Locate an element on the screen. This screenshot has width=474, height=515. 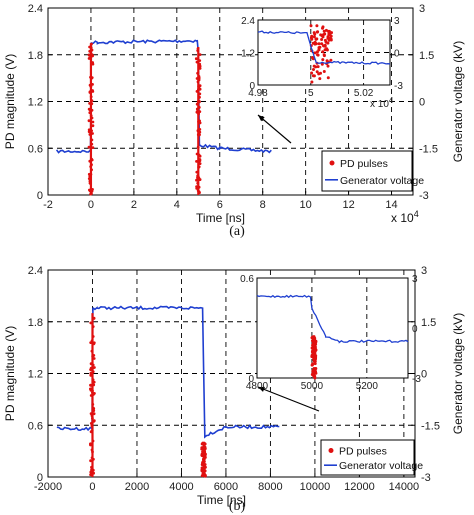
x-tick-label: 12000 is located at coordinates (359, 487).